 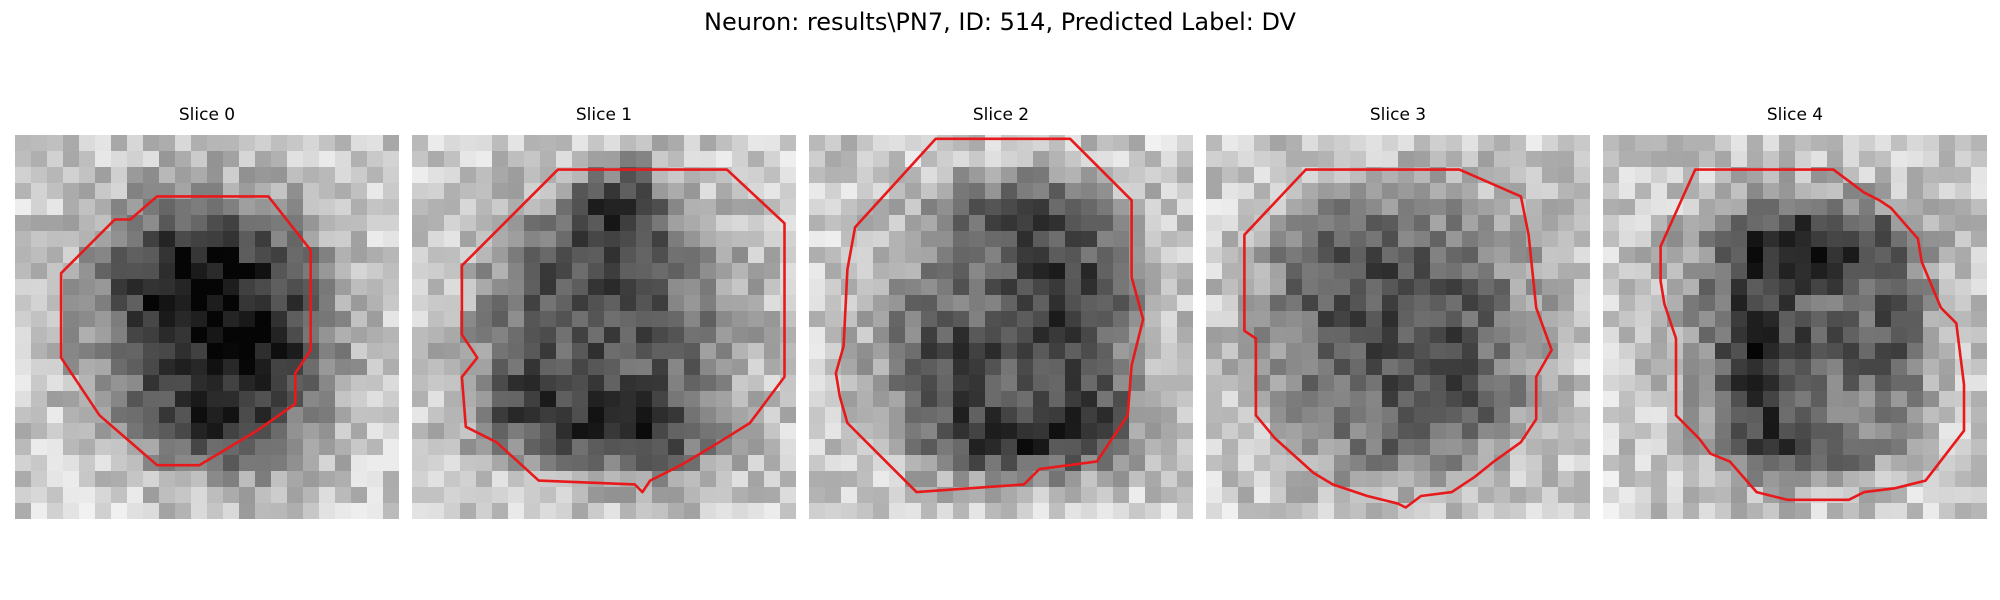 I want to click on panel-title: Slice 4, so click(x=1795, y=115).